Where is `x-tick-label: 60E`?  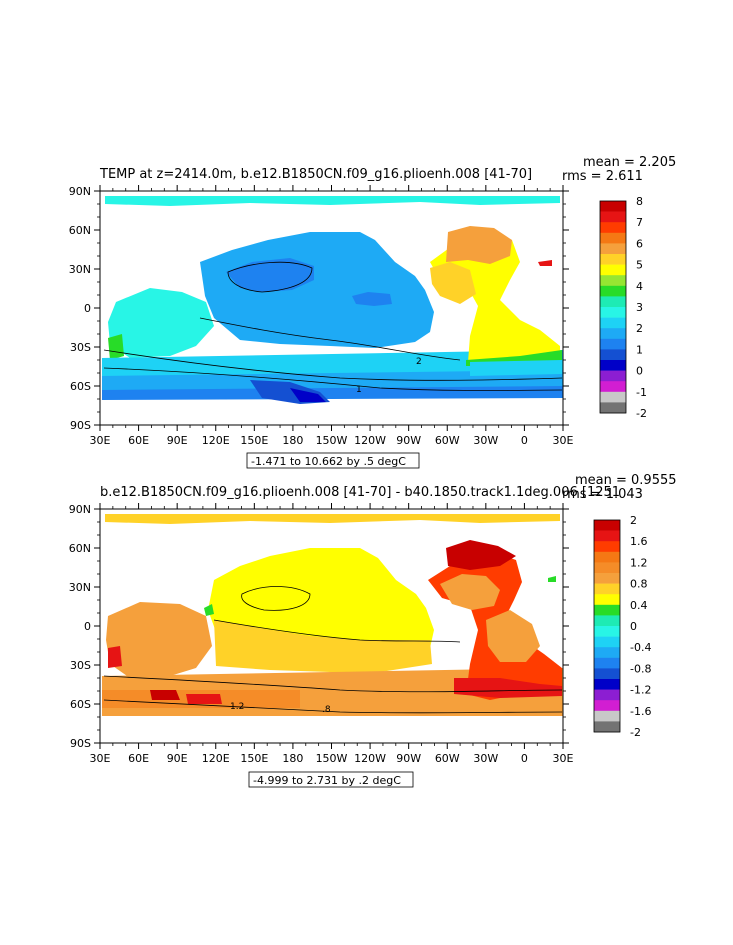 x-tick-label: 60E is located at coordinates (138, 758).